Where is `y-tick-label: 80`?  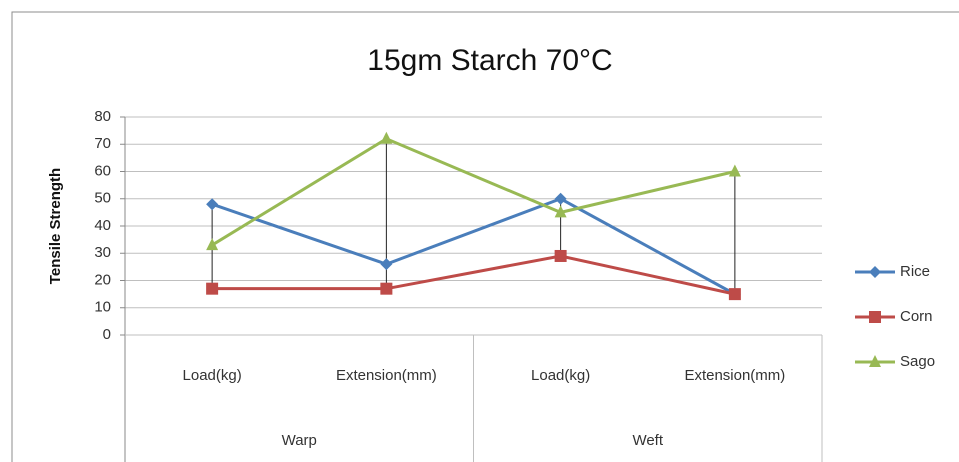
y-tick-label: 80 is located at coordinates (102, 116).